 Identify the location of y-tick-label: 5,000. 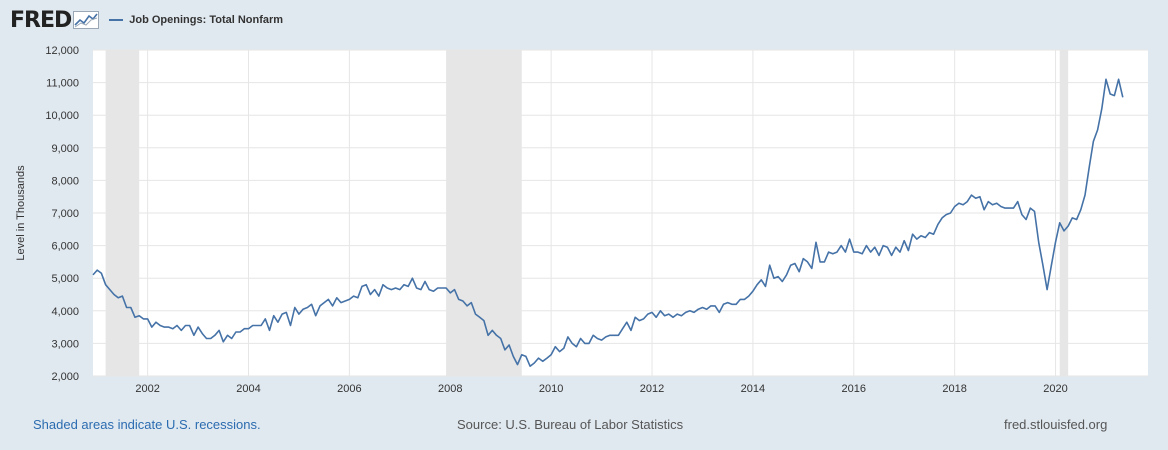
(65, 279).